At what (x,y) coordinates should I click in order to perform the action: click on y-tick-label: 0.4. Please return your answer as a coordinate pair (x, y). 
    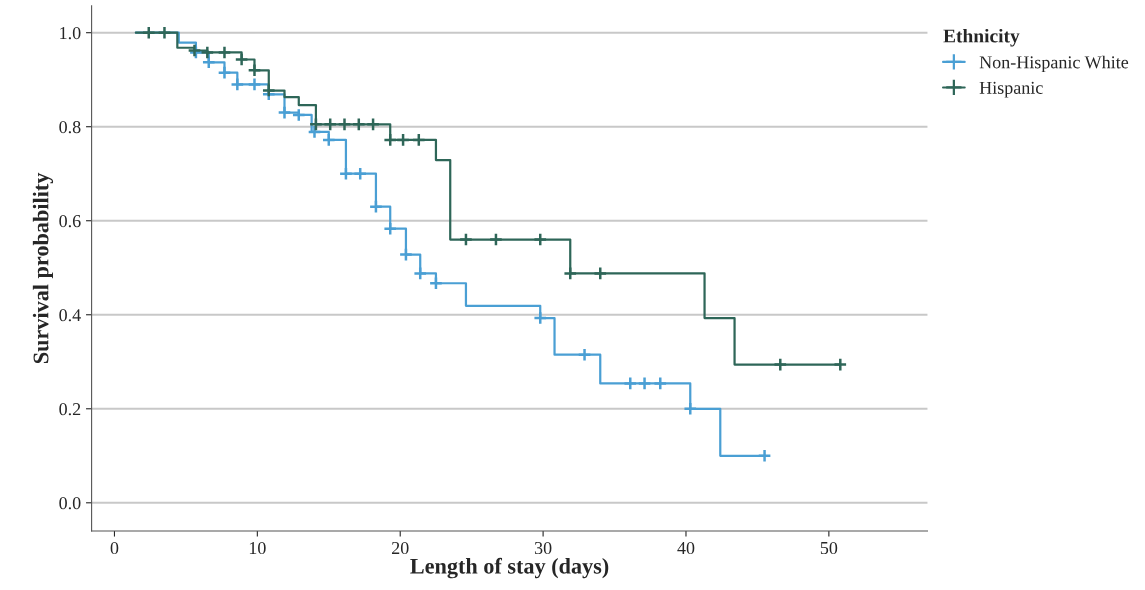
    Looking at the image, I should click on (70, 315).